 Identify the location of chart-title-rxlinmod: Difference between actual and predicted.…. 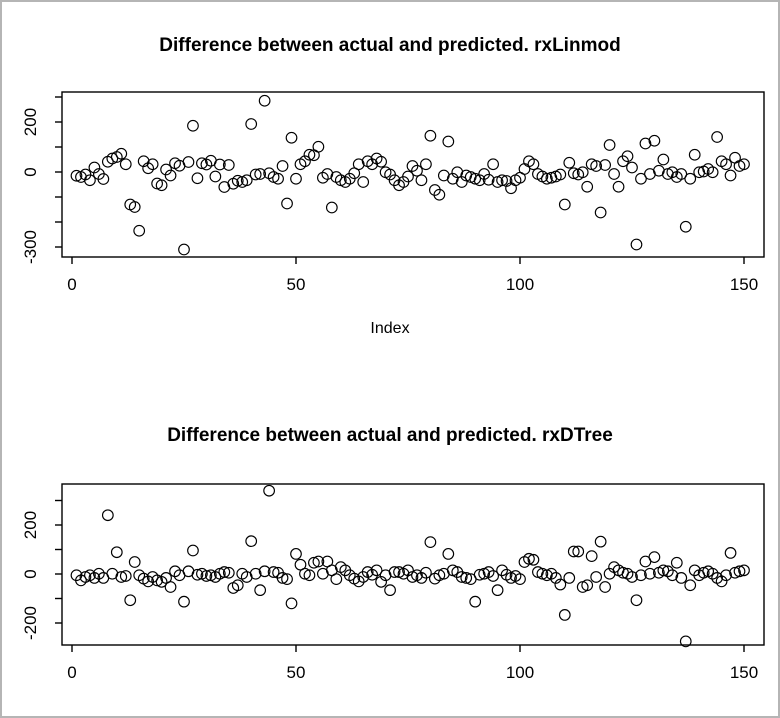
(390, 45).